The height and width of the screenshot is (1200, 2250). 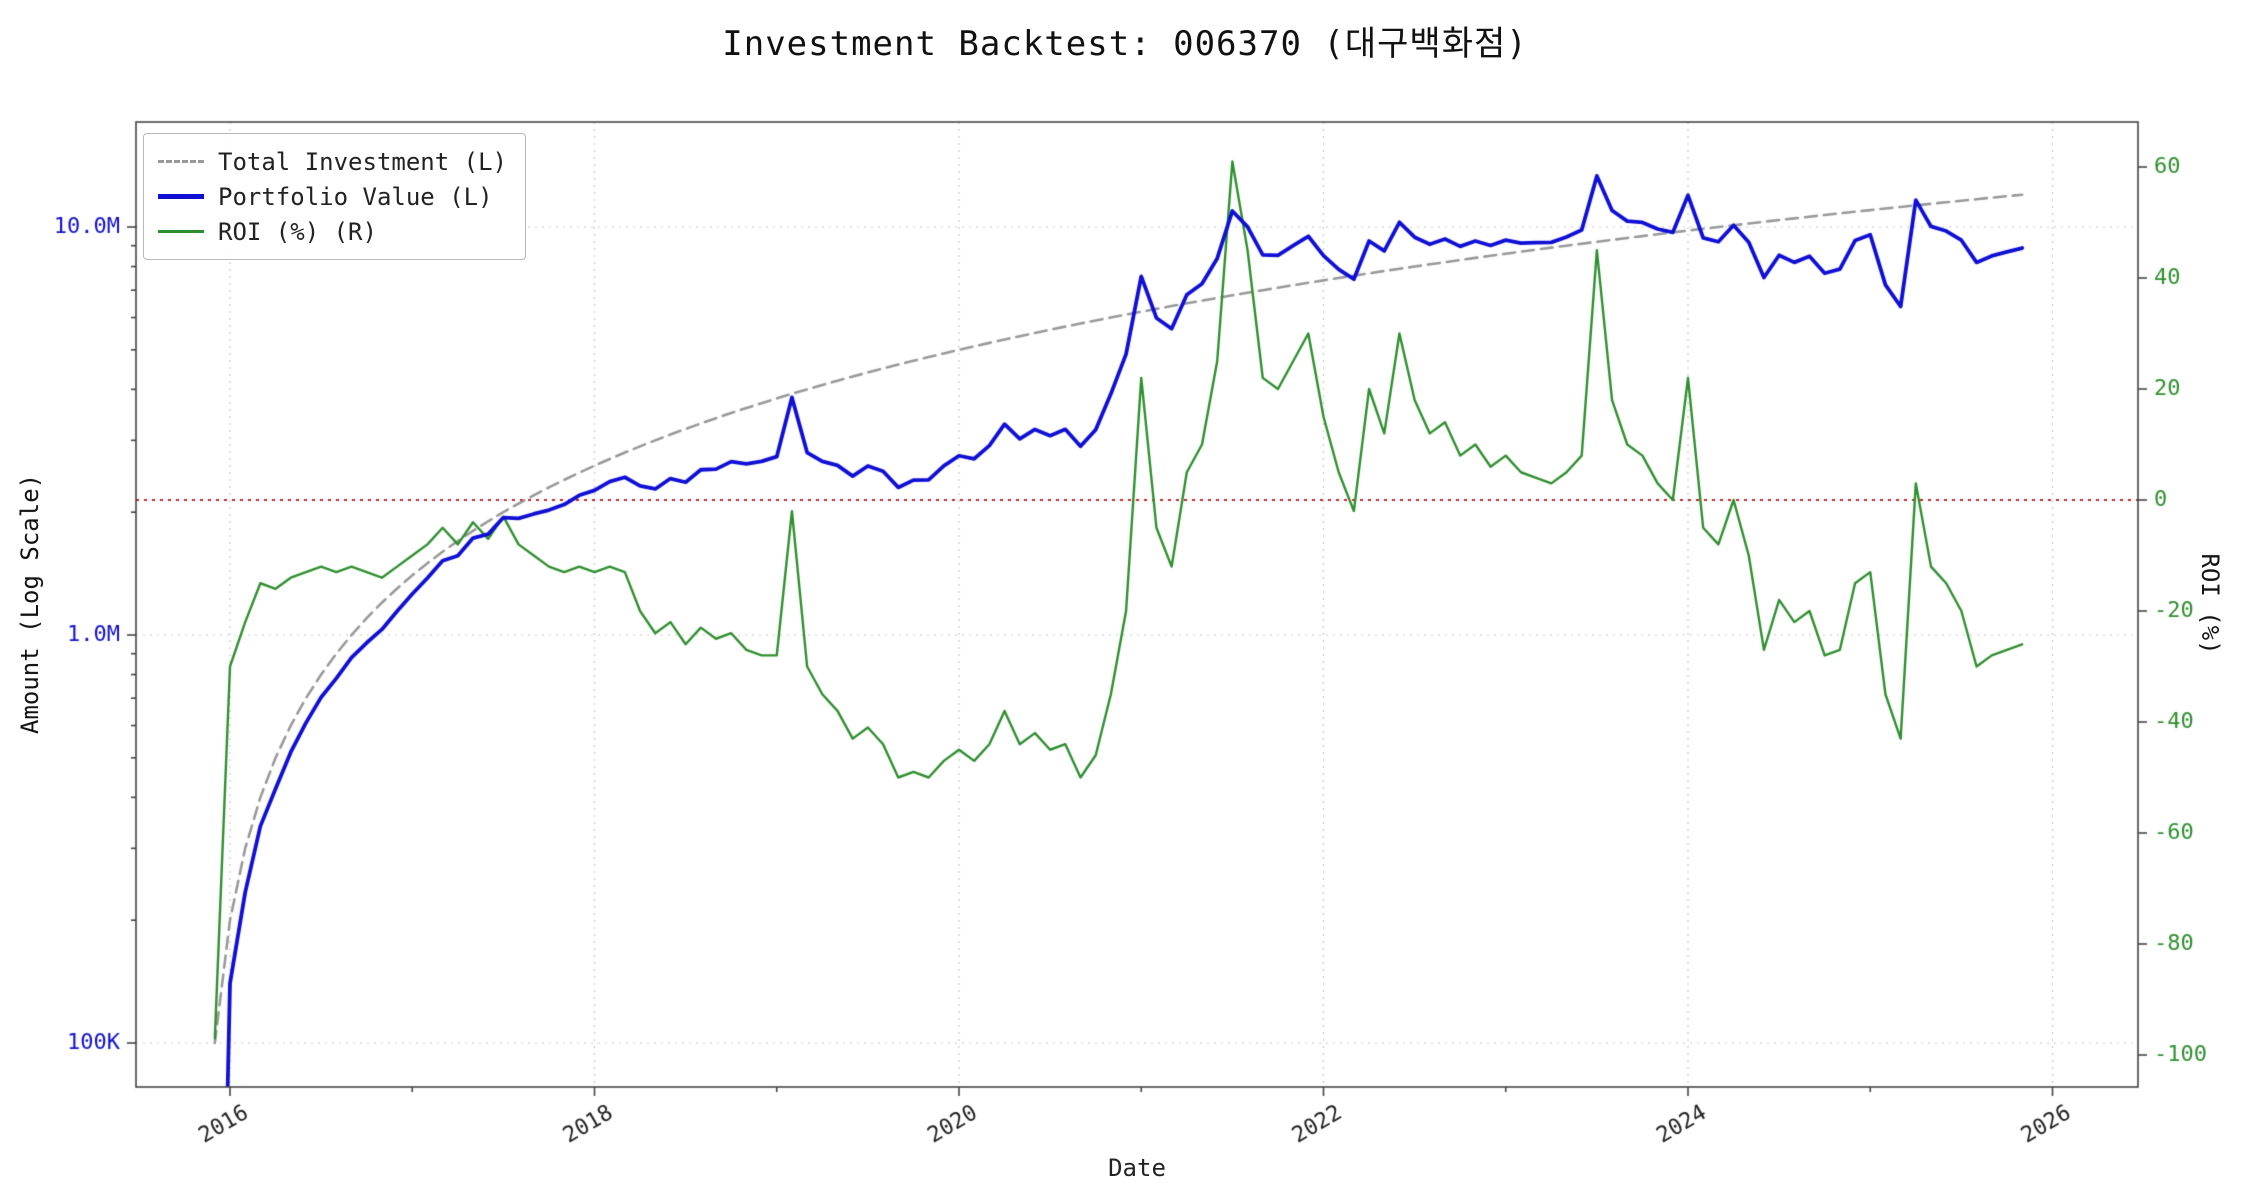 I want to click on legend-item-portfolio-value: Portfolio Value (L), so click(x=332, y=196).